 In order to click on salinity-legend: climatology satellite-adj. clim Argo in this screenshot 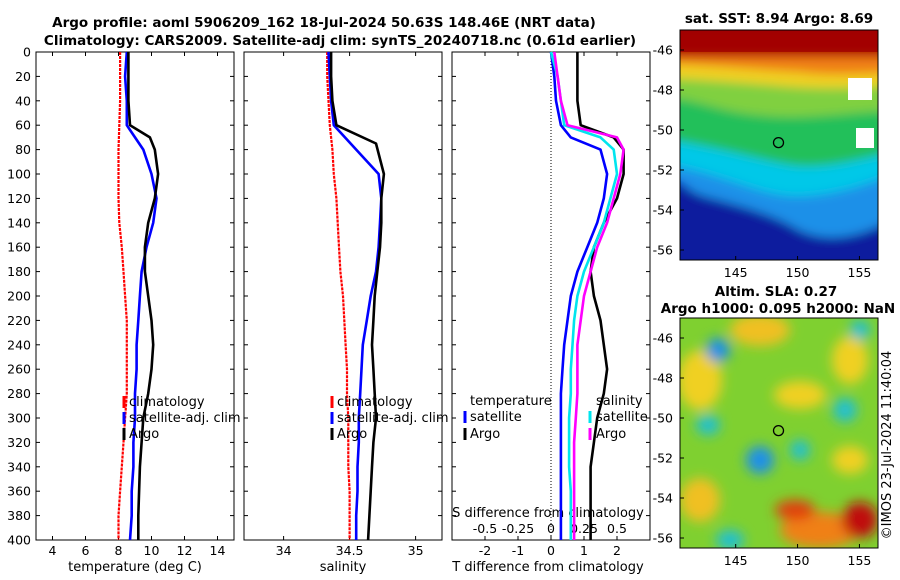, I will do `click(389, 418)`.